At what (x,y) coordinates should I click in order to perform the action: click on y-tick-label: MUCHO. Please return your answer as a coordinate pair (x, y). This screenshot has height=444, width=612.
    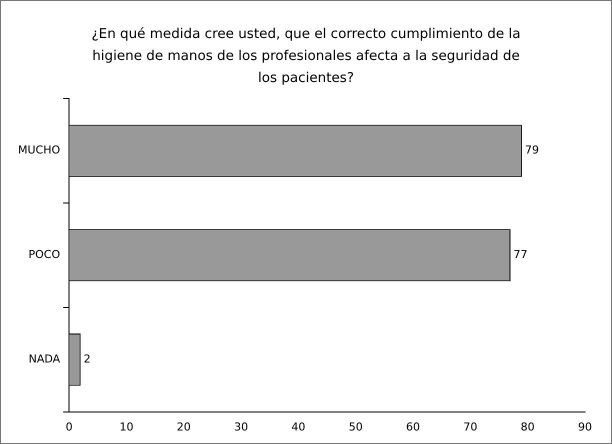
    Looking at the image, I should click on (39, 150).